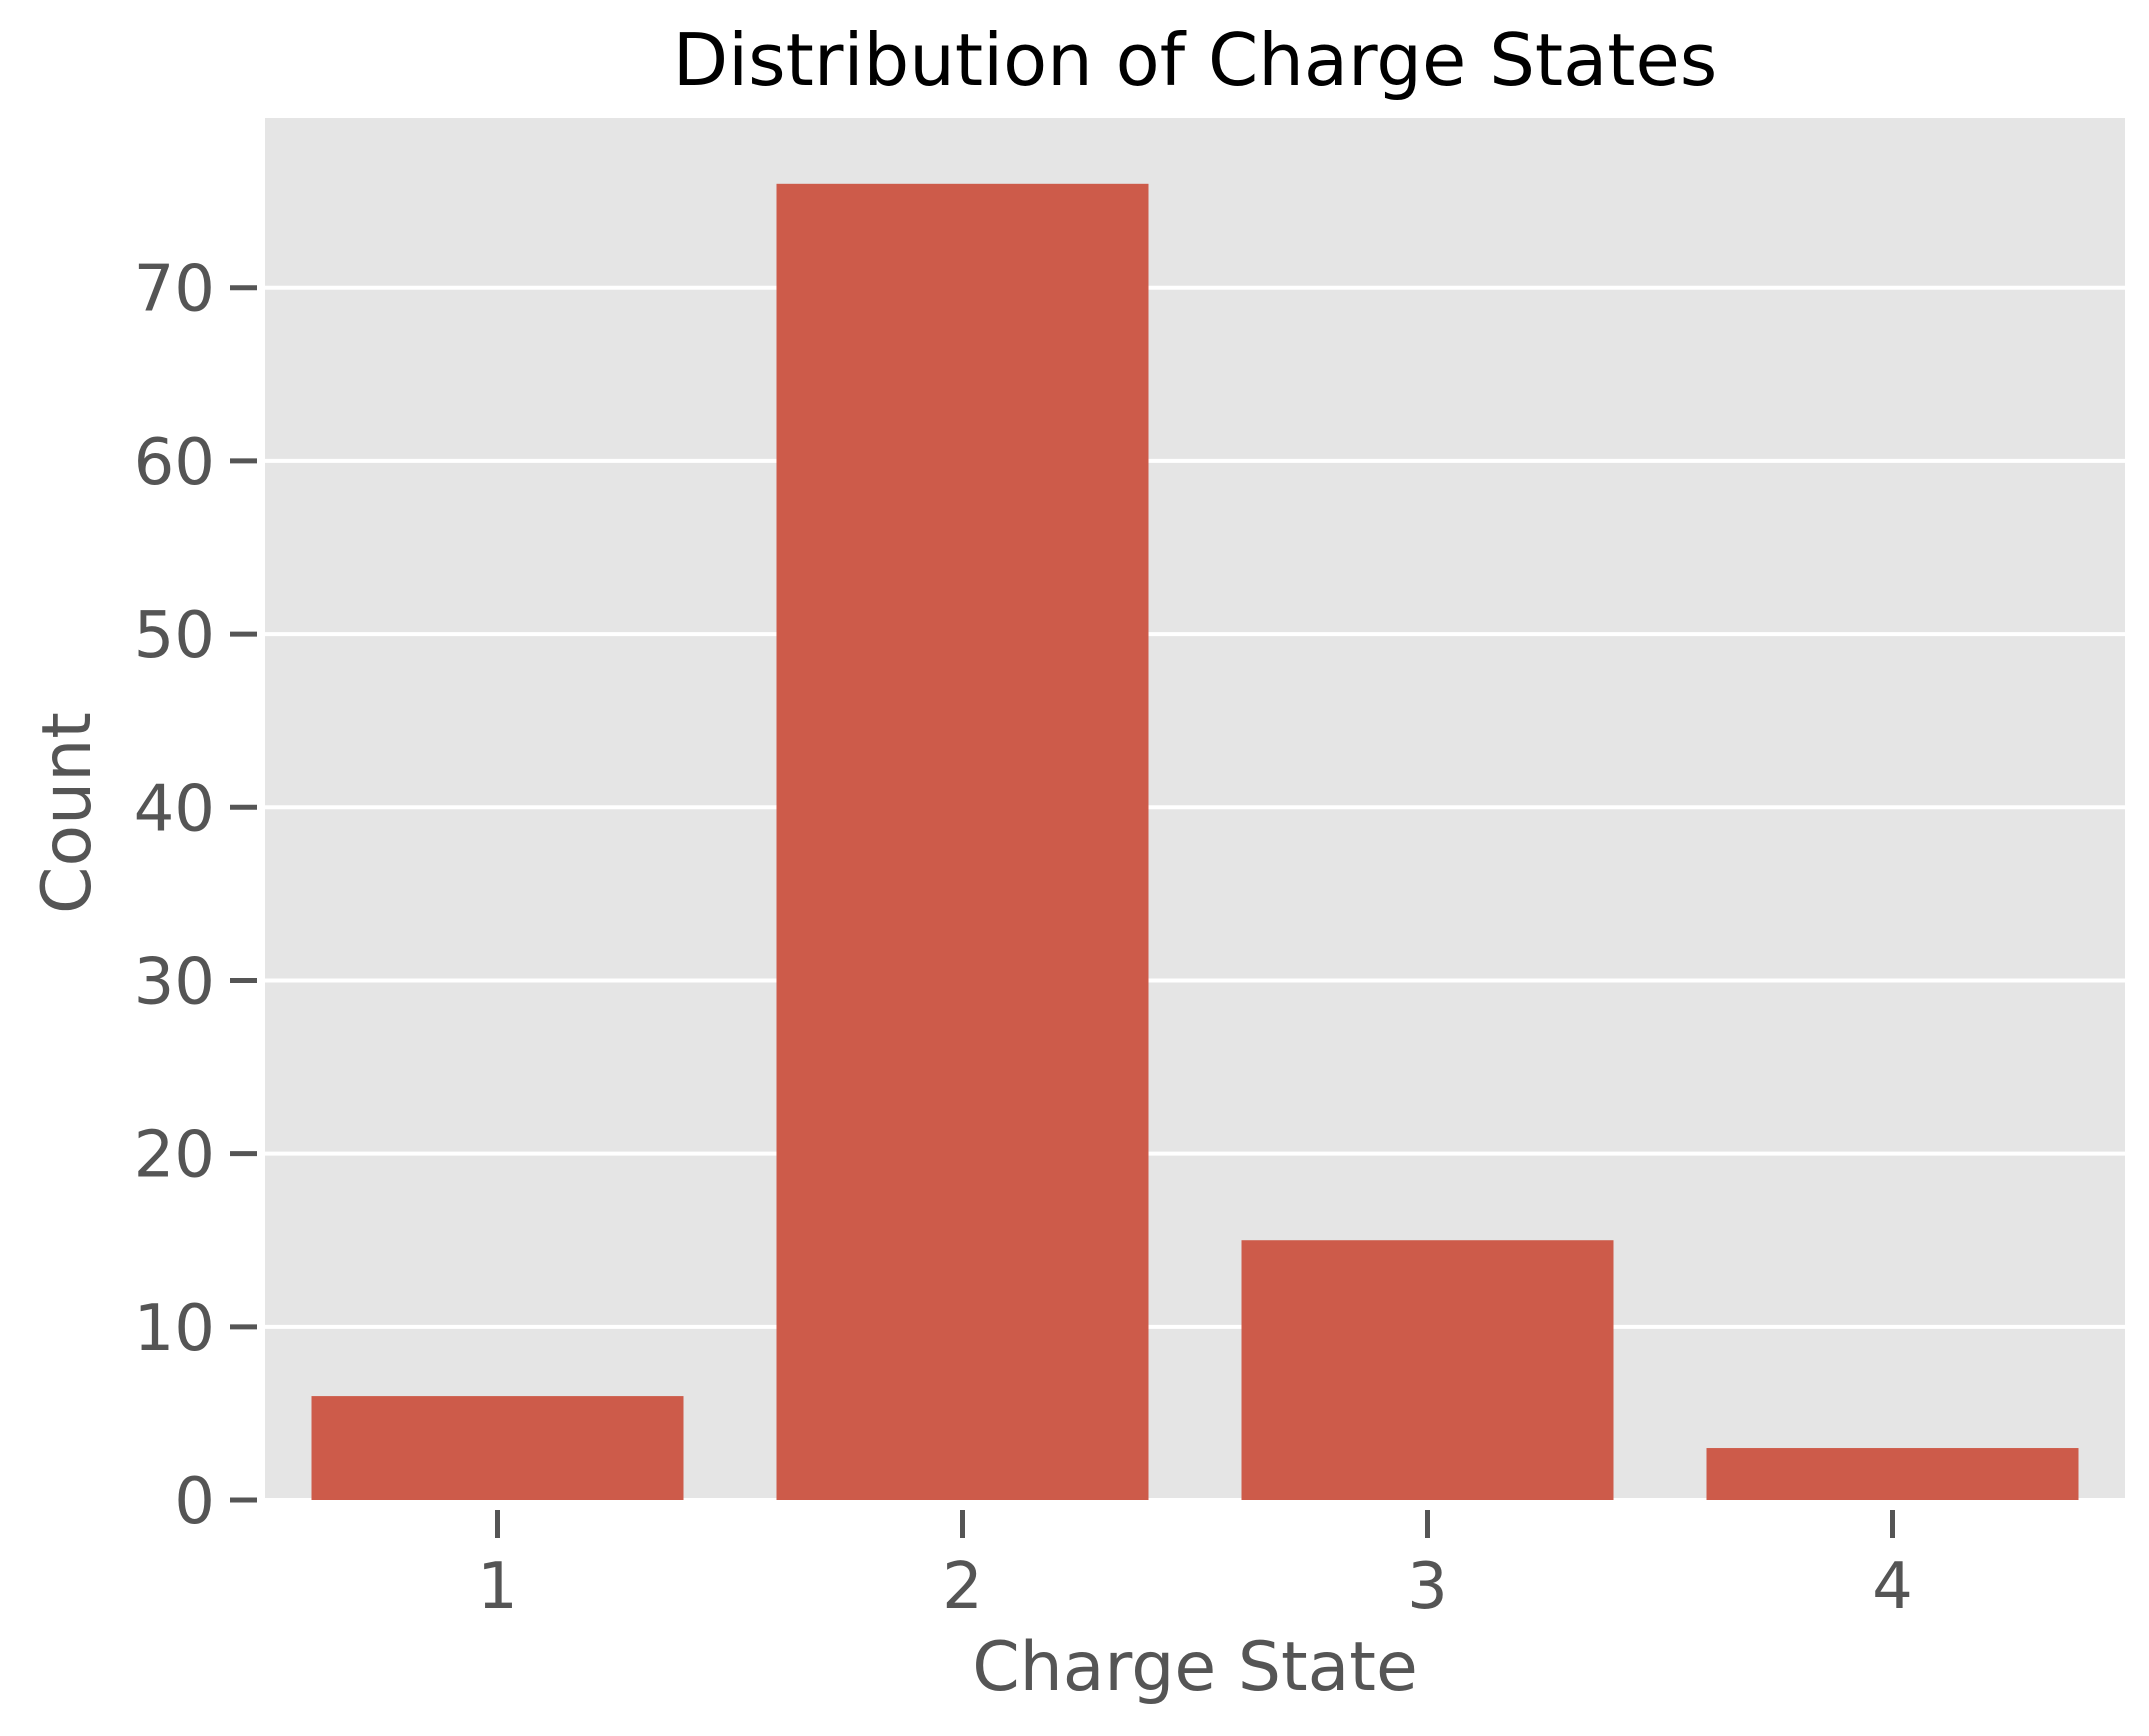 This screenshot has height=1736, width=2149. What do you see at coordinates (195, 896) in the screenshot?
I see `y-axis: 0 10 20 30 40 50 60 70` at bounding box center [195, 896].